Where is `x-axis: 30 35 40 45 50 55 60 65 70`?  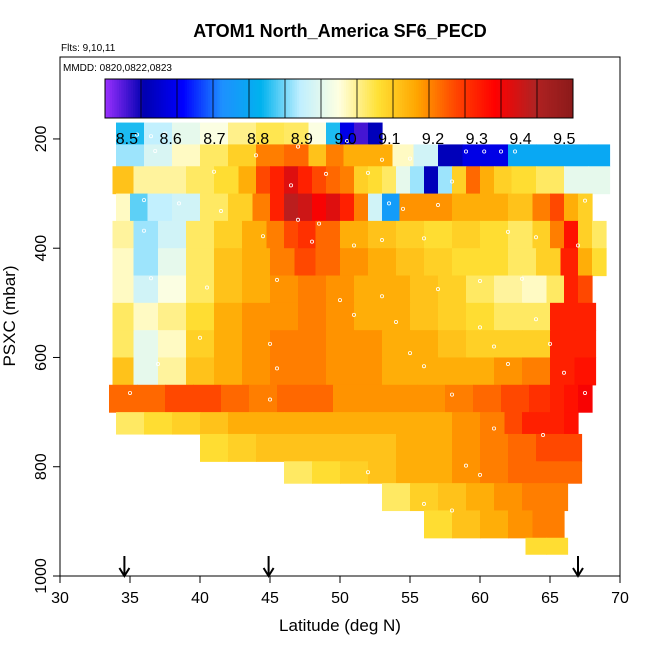
x-axis: 30 35 40 45 50 55 60 65 70 is located at coordinates (340, 591).